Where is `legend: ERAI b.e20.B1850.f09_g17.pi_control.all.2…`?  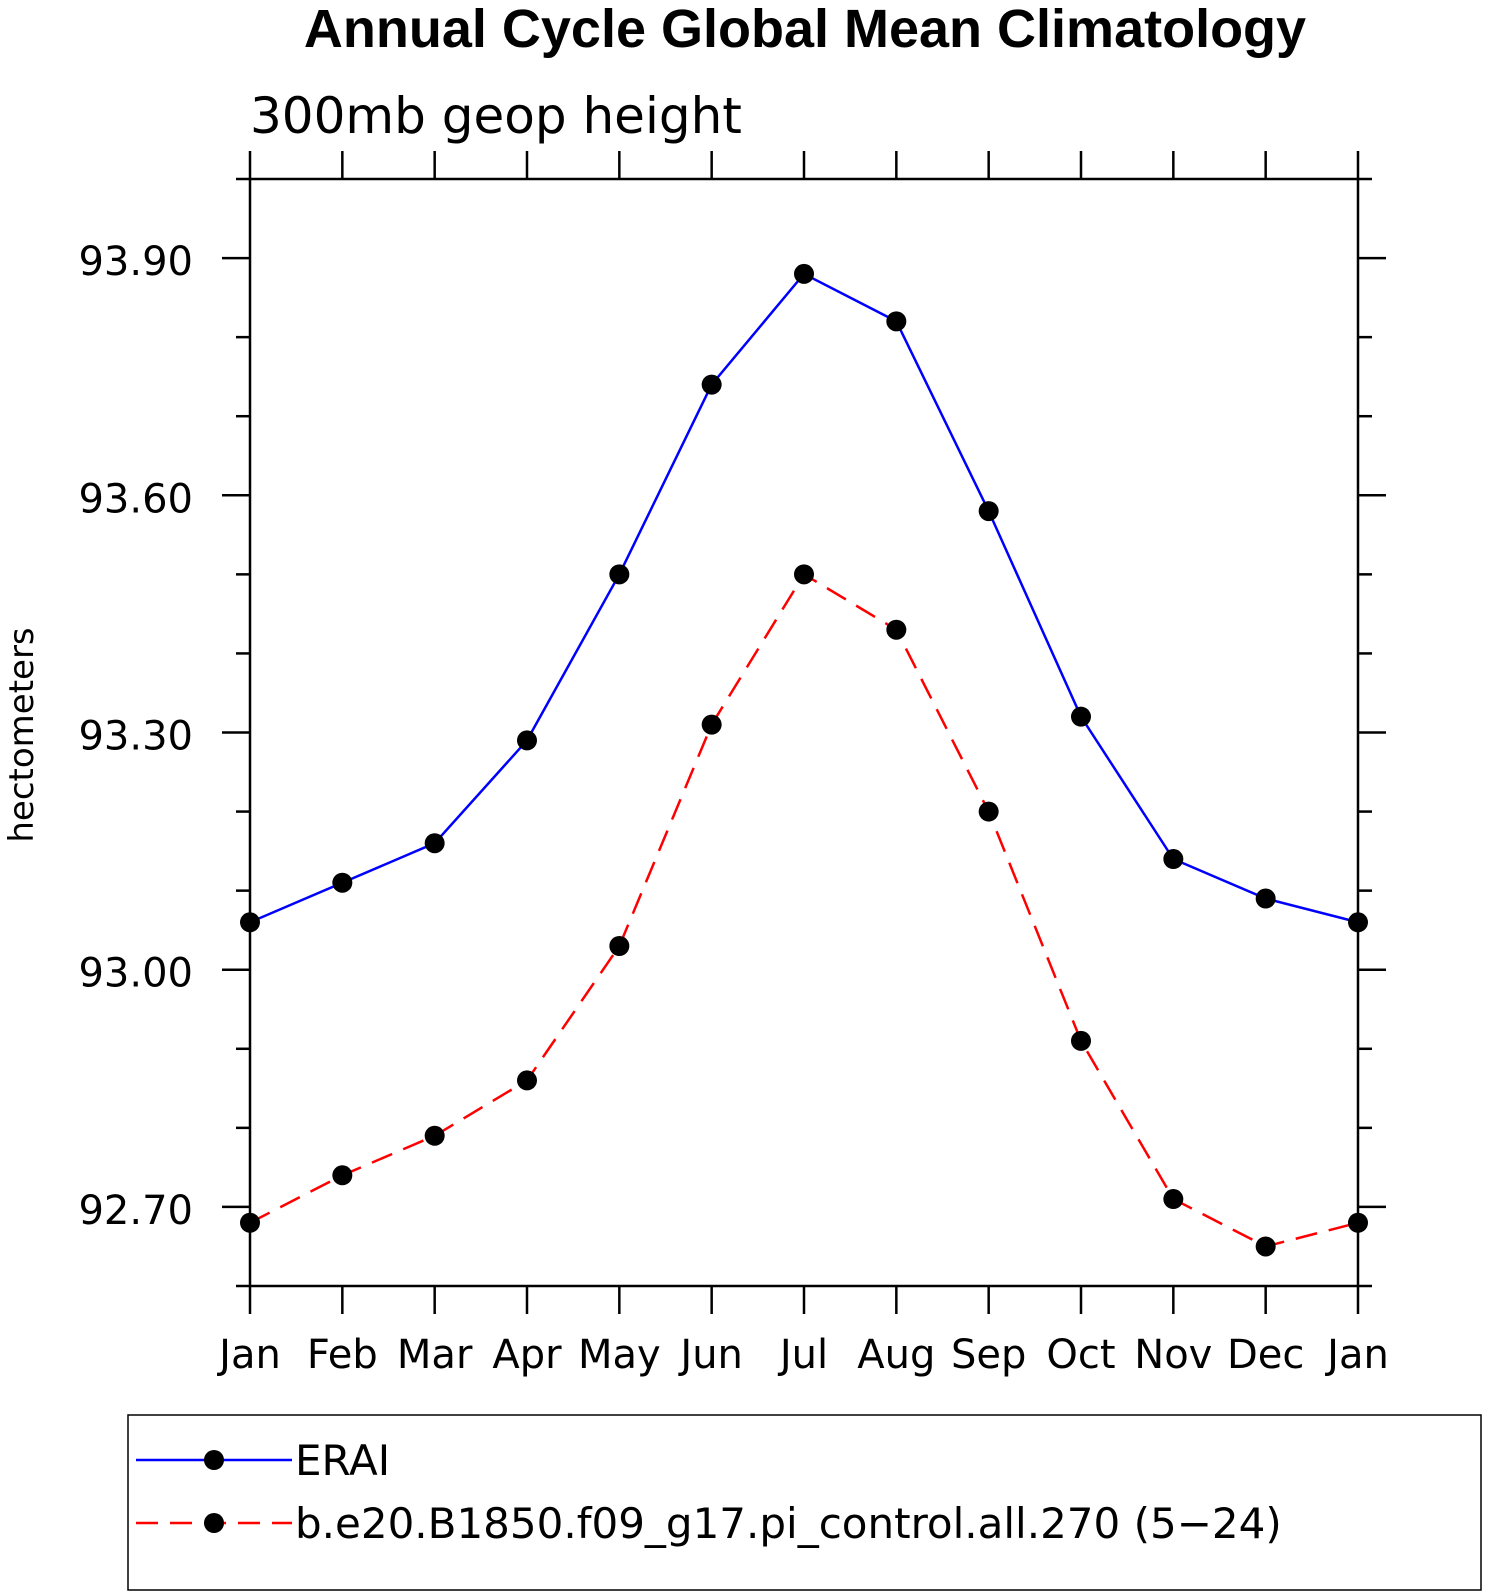
legend: ERAI b.e20.B1850.f09_g17.pi_control.all.2… is located at coordinates (709, 1492).